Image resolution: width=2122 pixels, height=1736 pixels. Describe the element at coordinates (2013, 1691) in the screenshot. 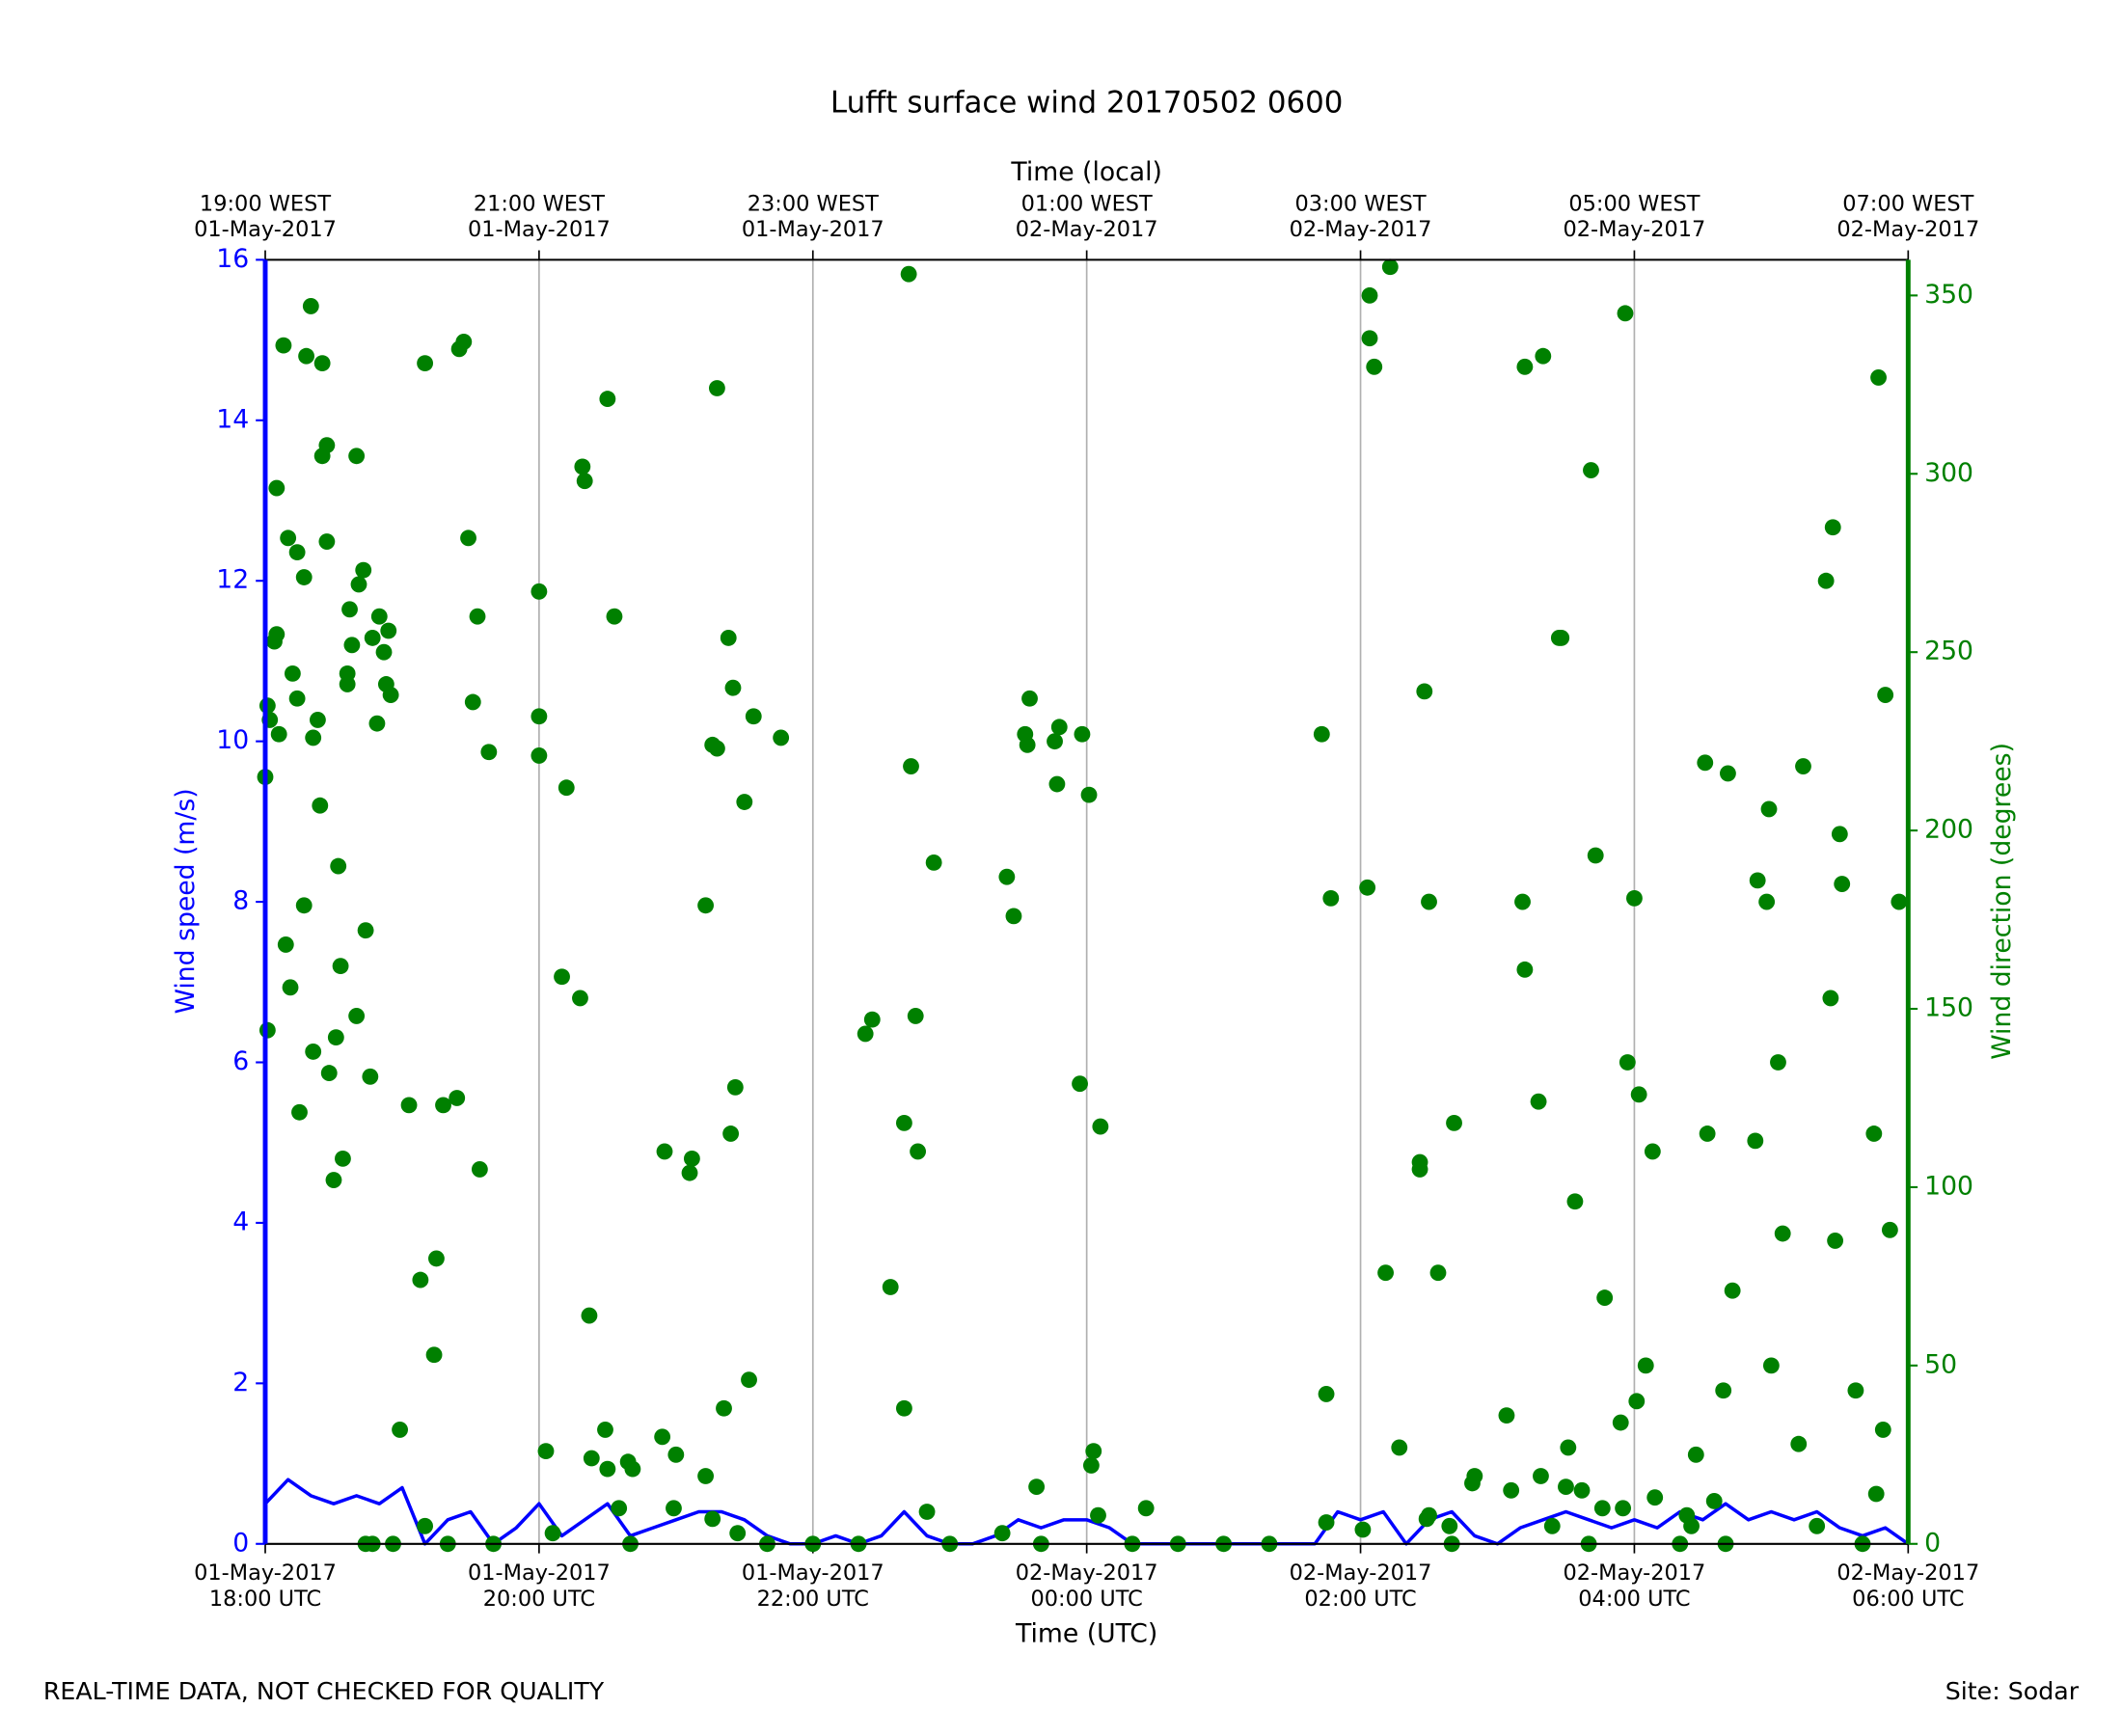

I see `footer-right: Site: Sodar` at that location.